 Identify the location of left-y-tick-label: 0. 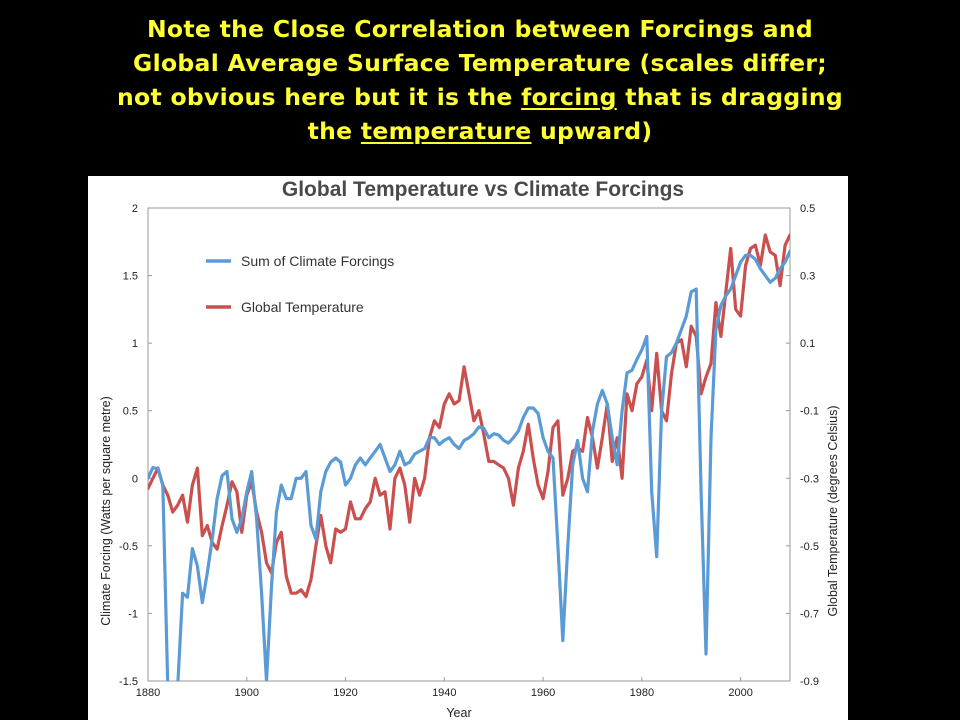
(135, 479).